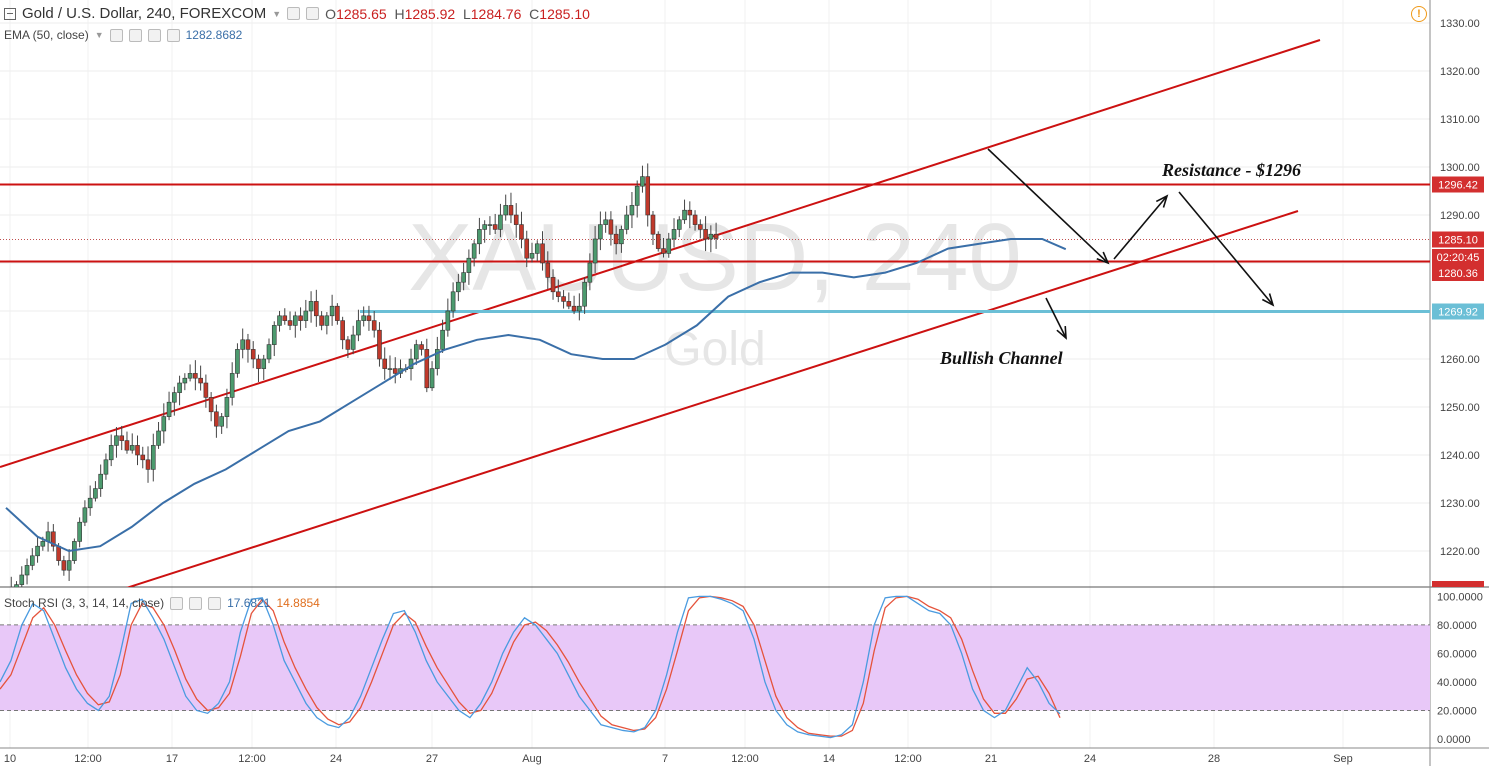 This screenshot has height=766, width=1489. What do you see at coordinates (457, 13) in the screenshot?
I see `ohlc-values: O1285.65 H1285.92 L1284.76 C1285.10` at bounding box center [457, 13].